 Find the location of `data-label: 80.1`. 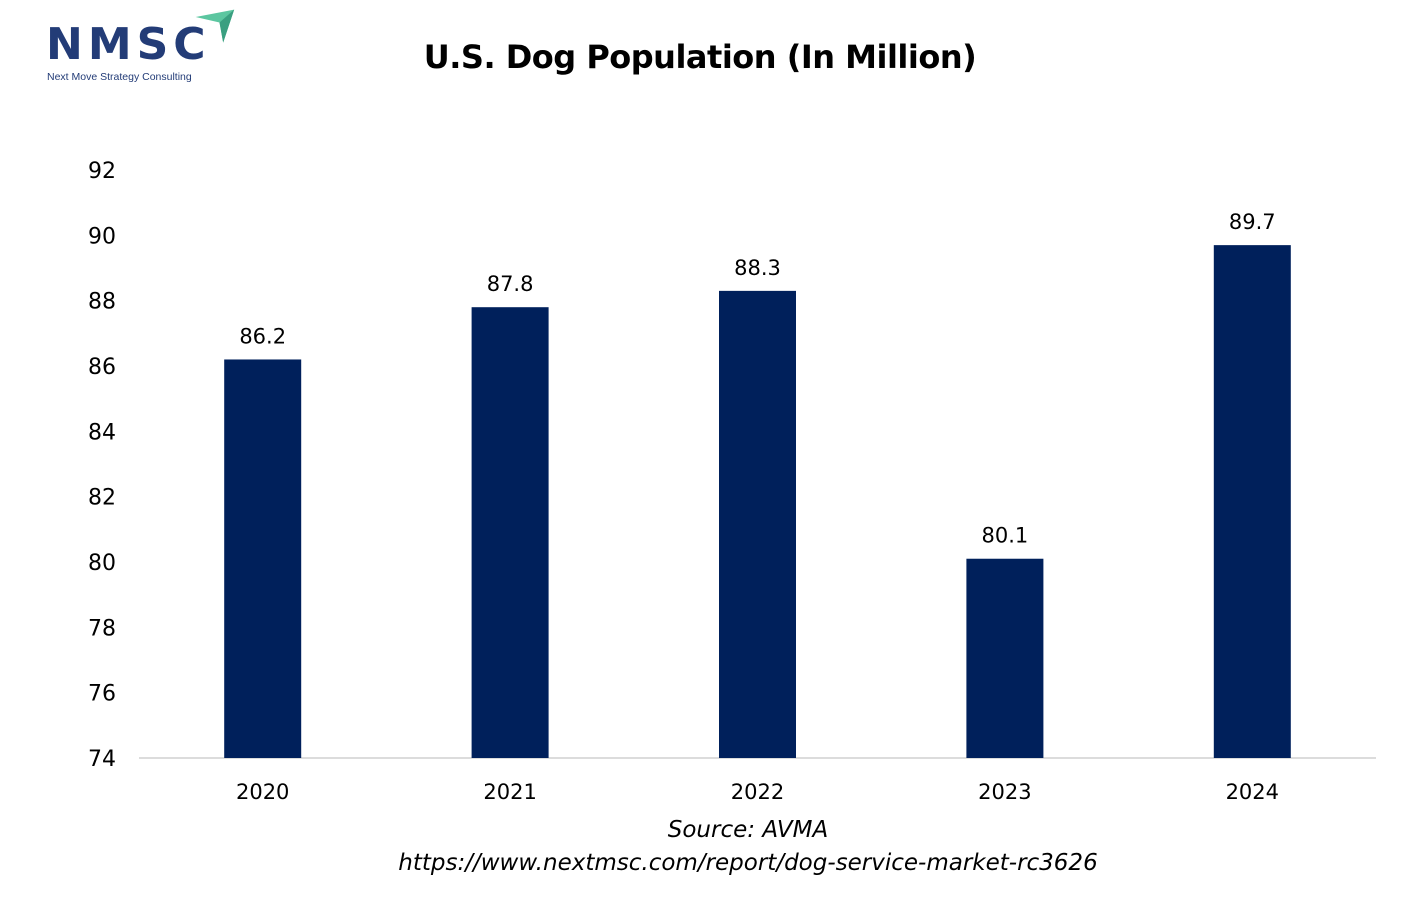

data-label: 80.1 is located at coordinates (1005, 536).